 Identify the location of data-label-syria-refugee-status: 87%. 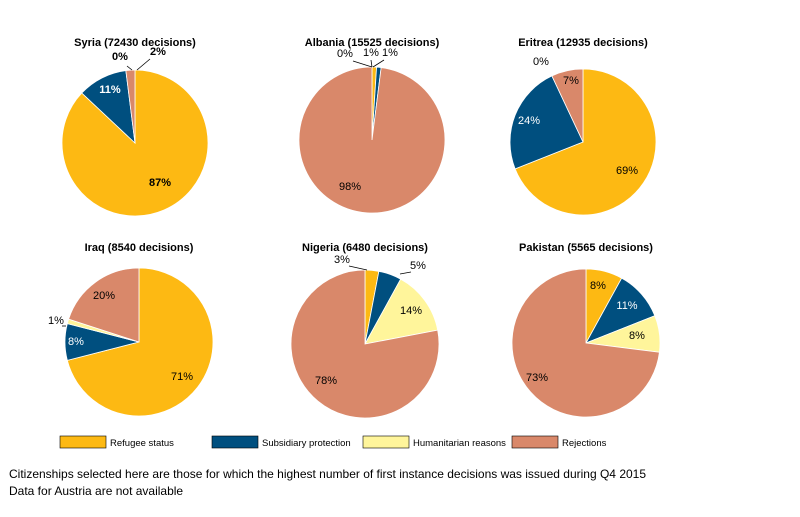
(160, 183).